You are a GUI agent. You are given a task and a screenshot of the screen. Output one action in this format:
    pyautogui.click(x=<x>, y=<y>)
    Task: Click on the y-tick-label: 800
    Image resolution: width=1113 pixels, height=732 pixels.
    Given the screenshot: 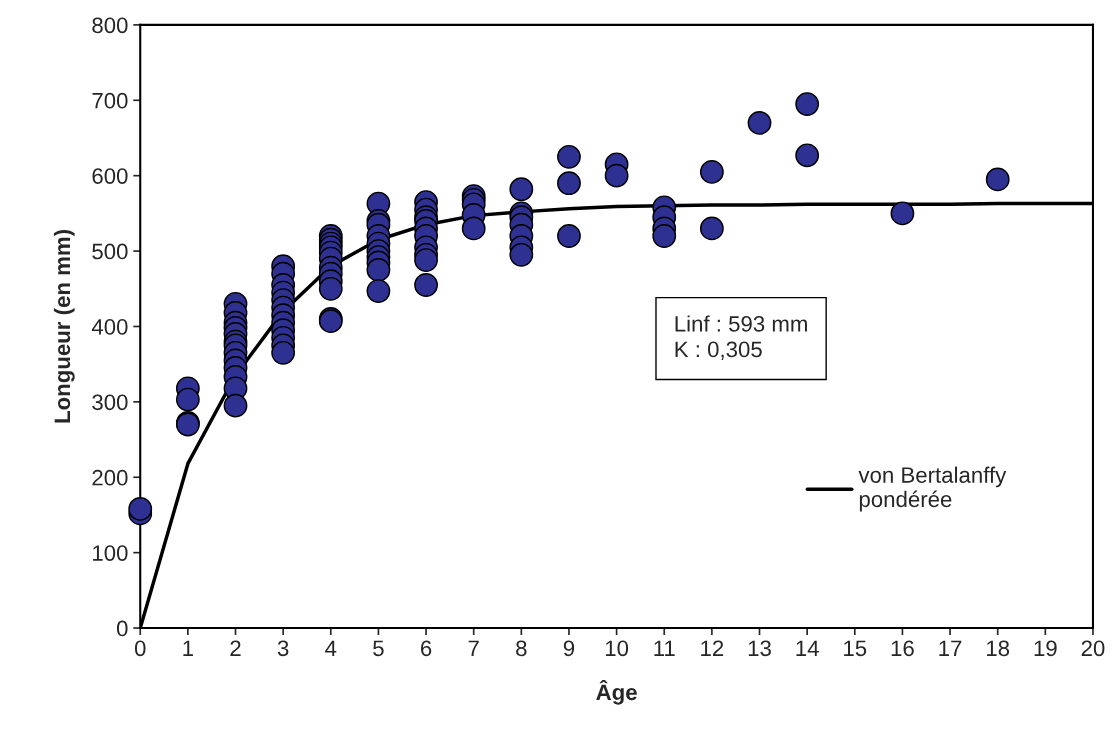 What is the action you would take?
    pyautogui.click(x=110, y=25)
    